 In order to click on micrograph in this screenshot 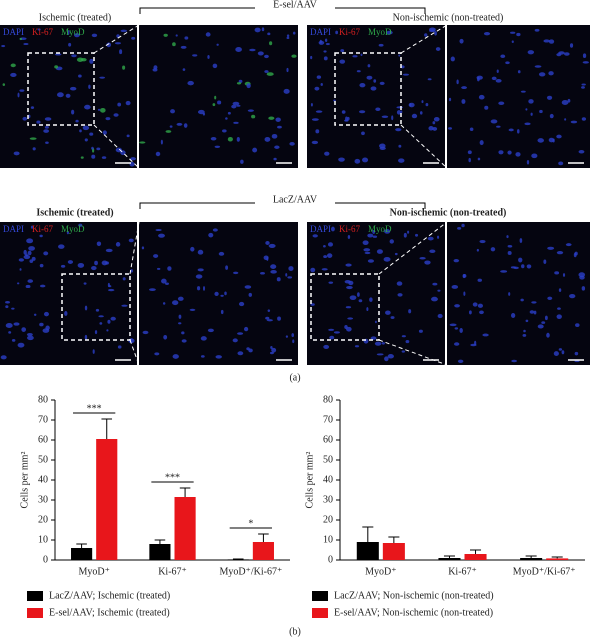, I will do `click(518, 96)`.